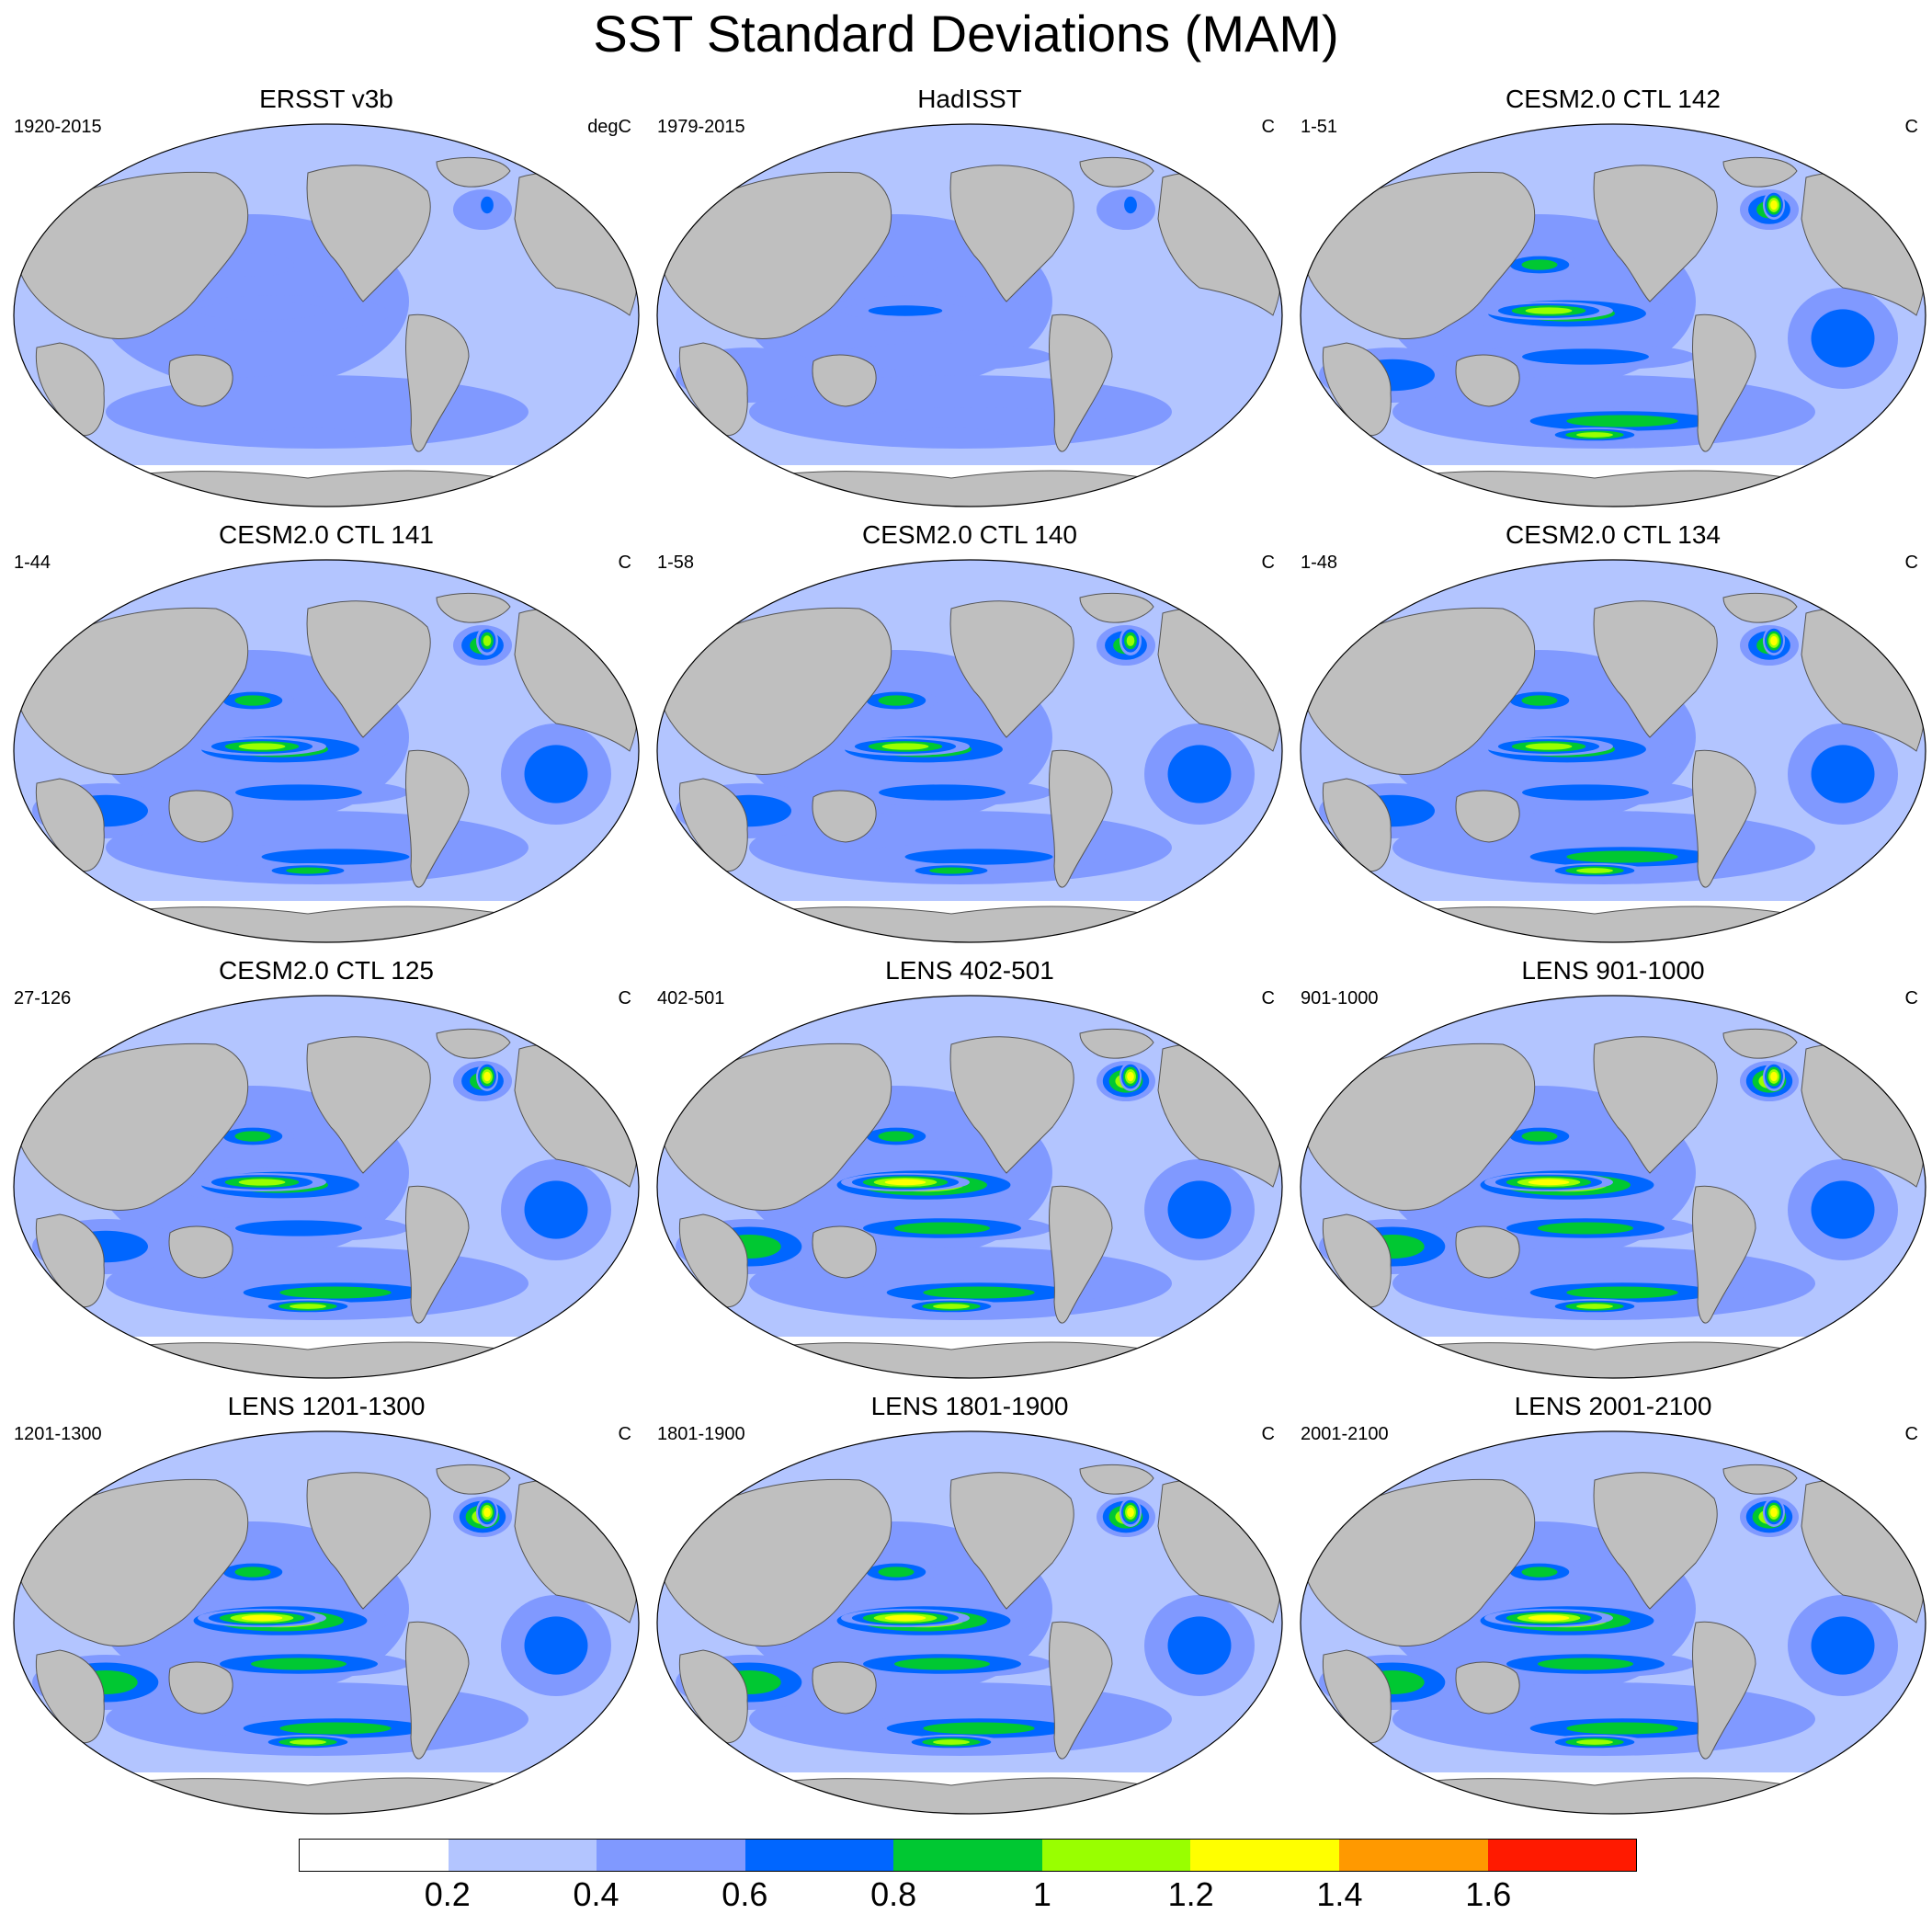 This screenshot has height=1914, width=1932. Describe the element at coordinates (1339, 1894) in the screenshot. I see `colorbar-tick-label: 1.4` at that location.